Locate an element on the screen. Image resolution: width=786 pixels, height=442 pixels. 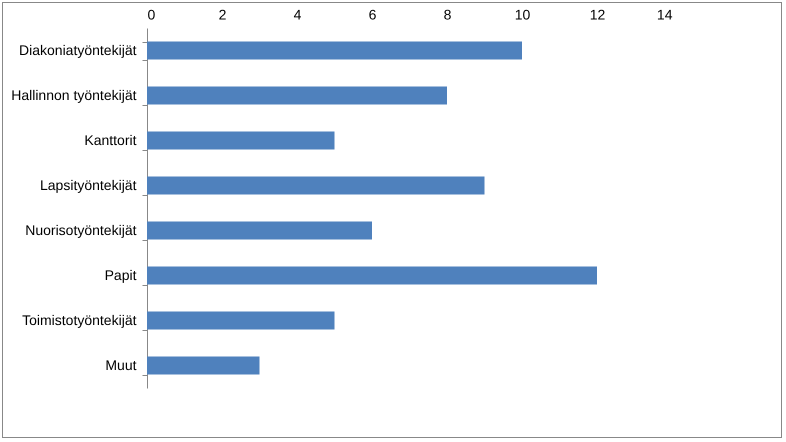
y-tick-label: Kanttorit is located at coordinates (110, 140).